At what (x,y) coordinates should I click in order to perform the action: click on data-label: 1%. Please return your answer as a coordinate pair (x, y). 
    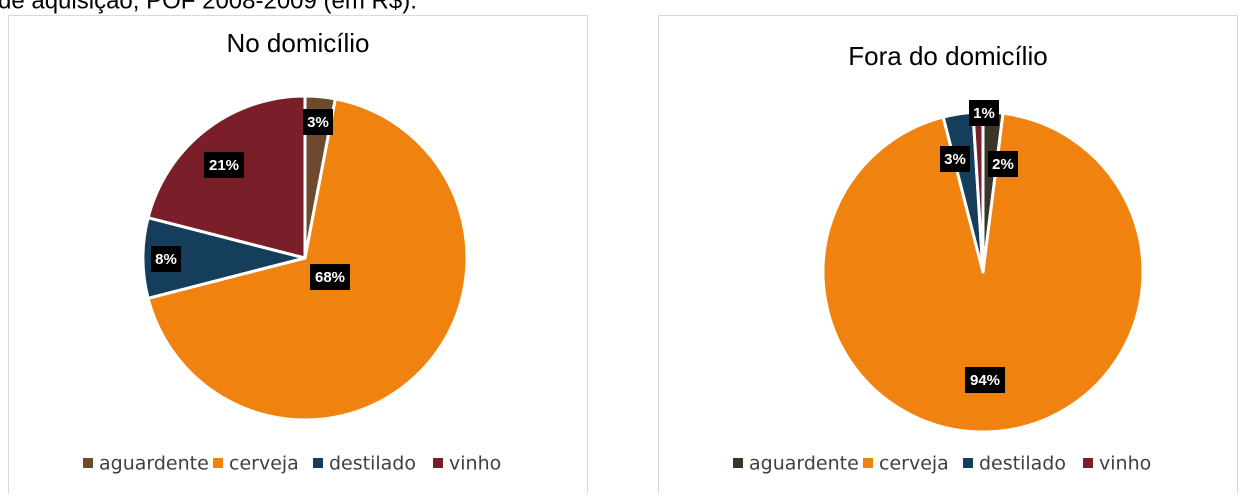
    Looking at the image, I should click on (984, 113).